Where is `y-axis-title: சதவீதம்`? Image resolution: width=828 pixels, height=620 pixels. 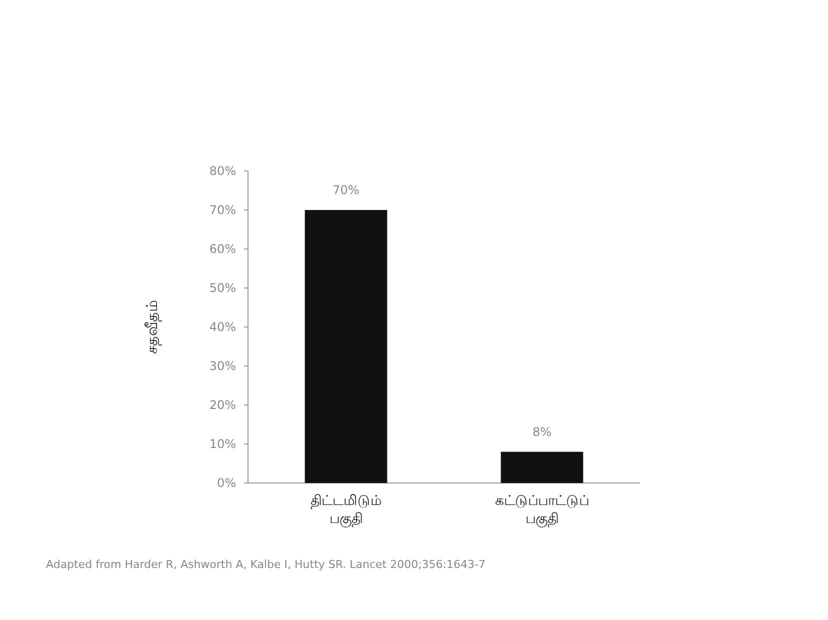 y-axis-title: சதவீதம் is located at coordinates (152, 327).